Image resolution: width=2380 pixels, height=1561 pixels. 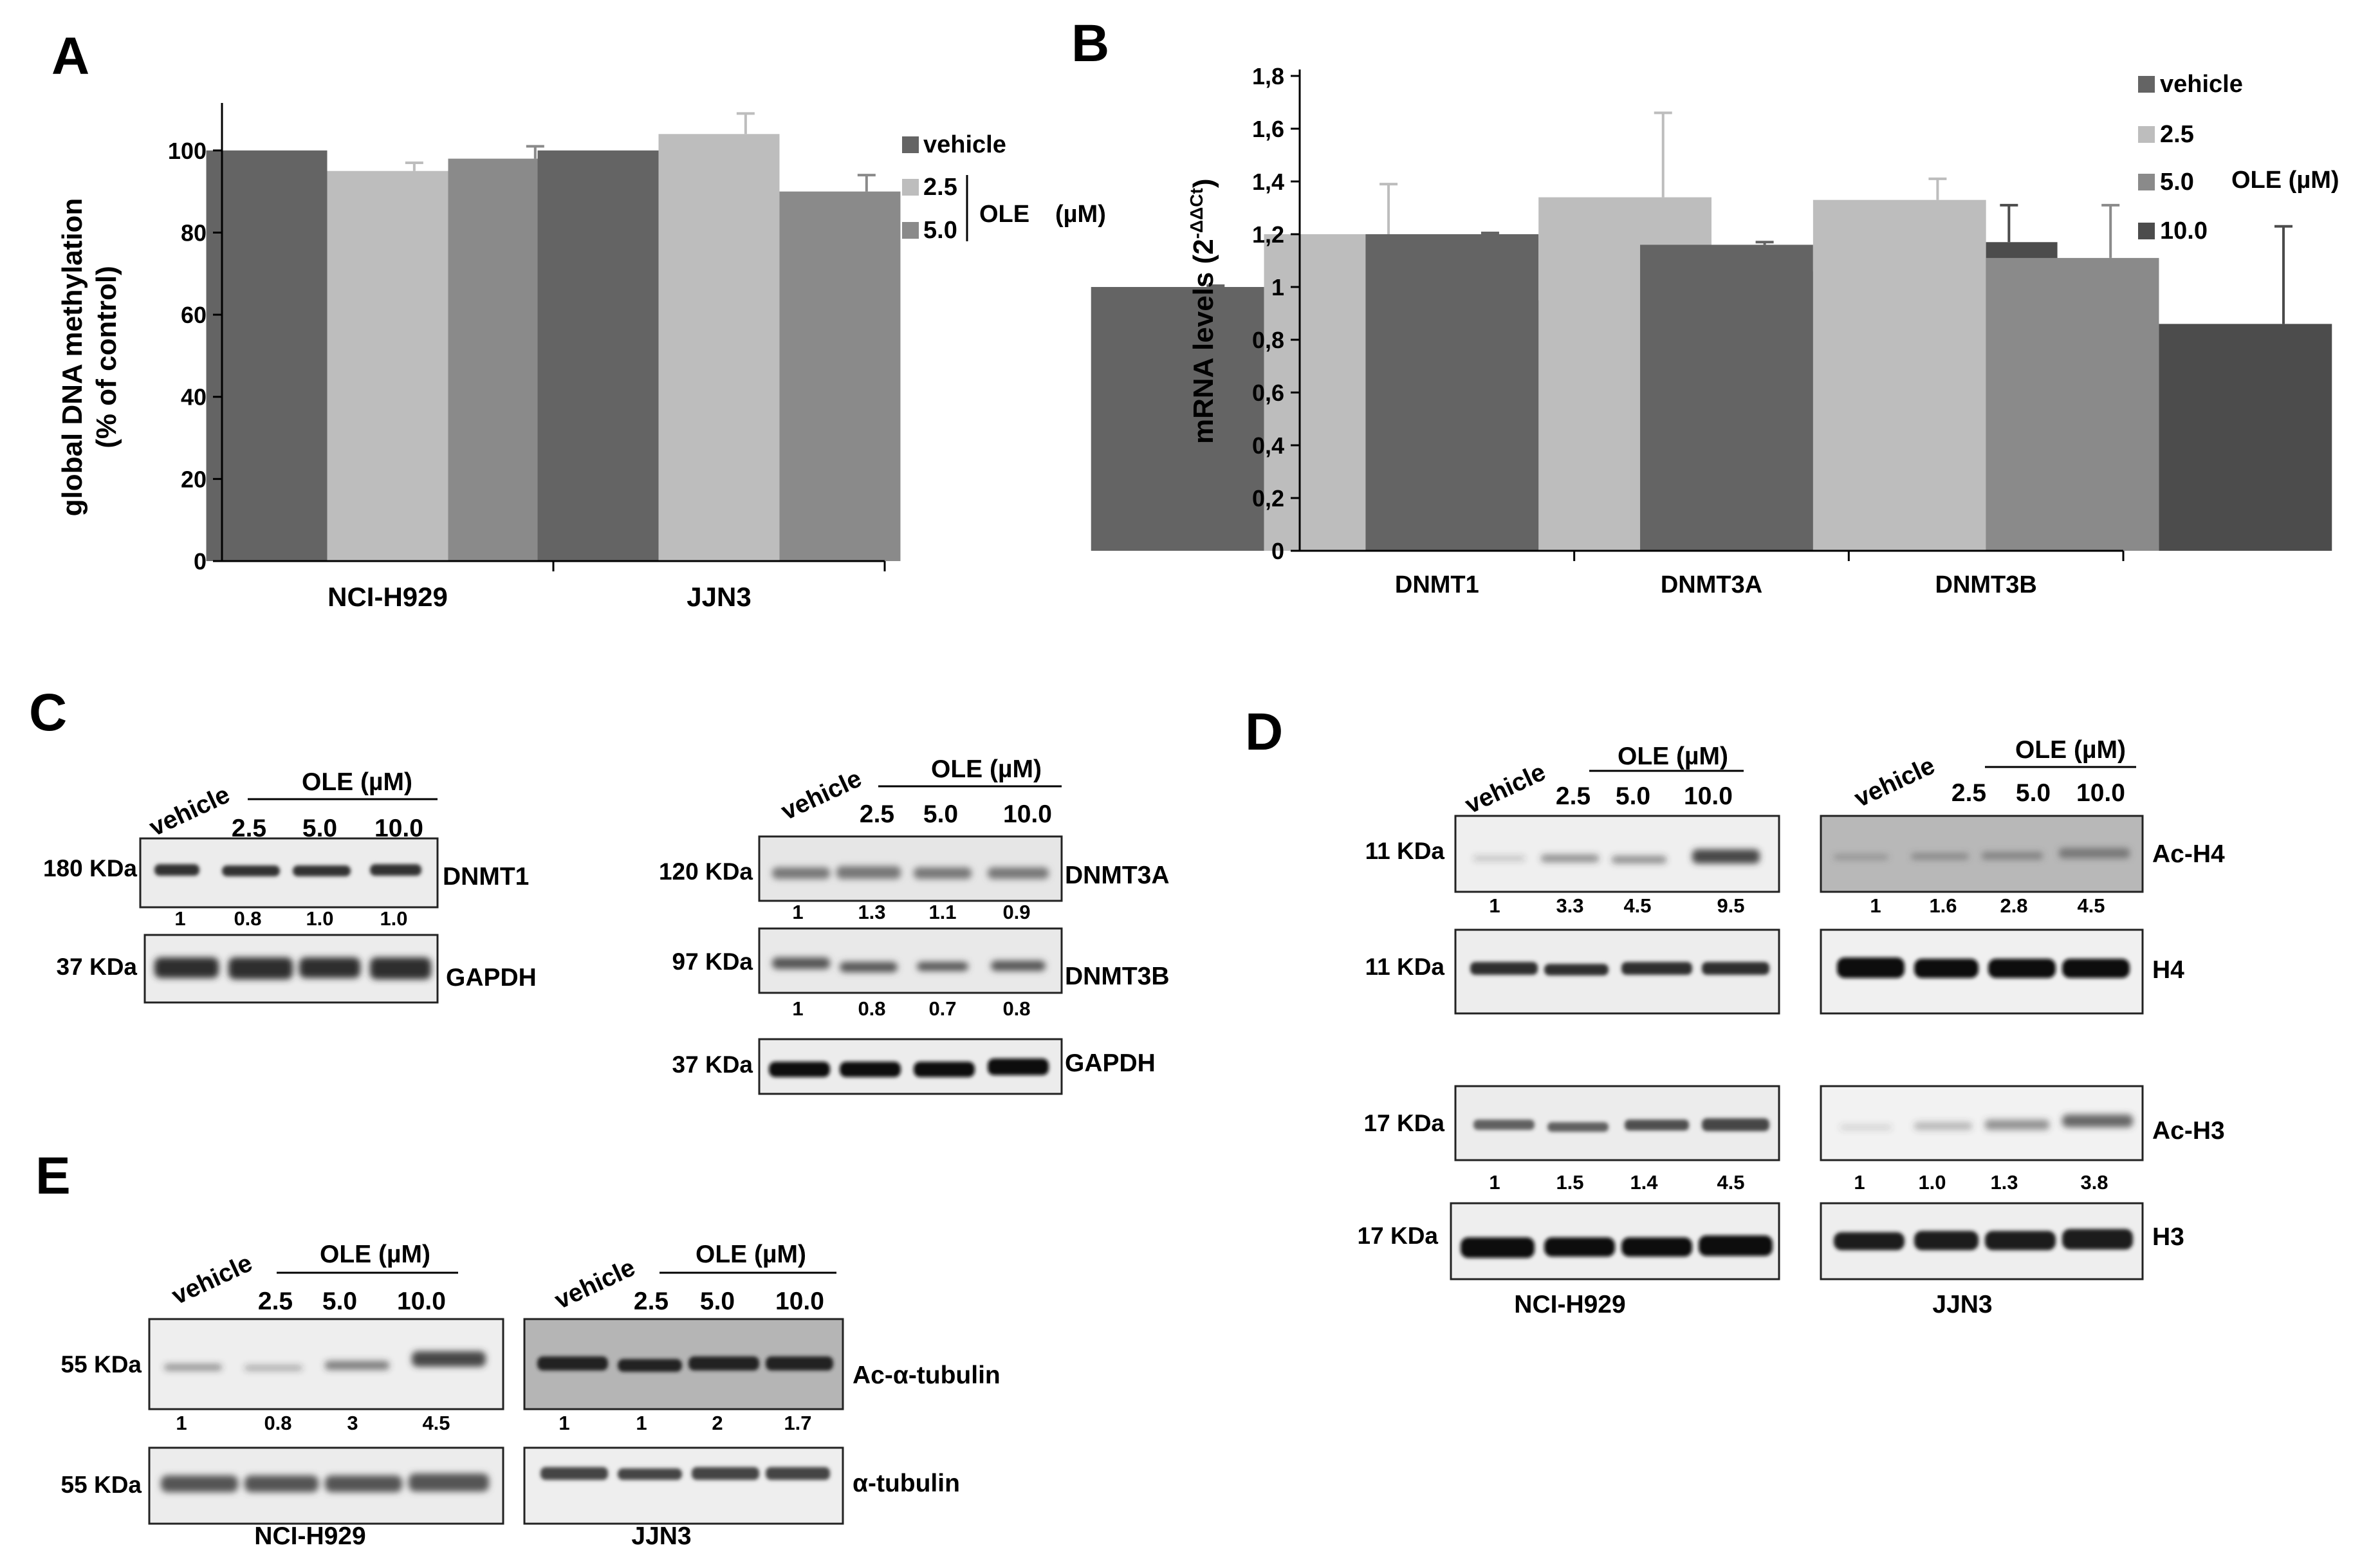 I want to click on quant-dnmt1-3: 1.0, so click(x=319, y=918).